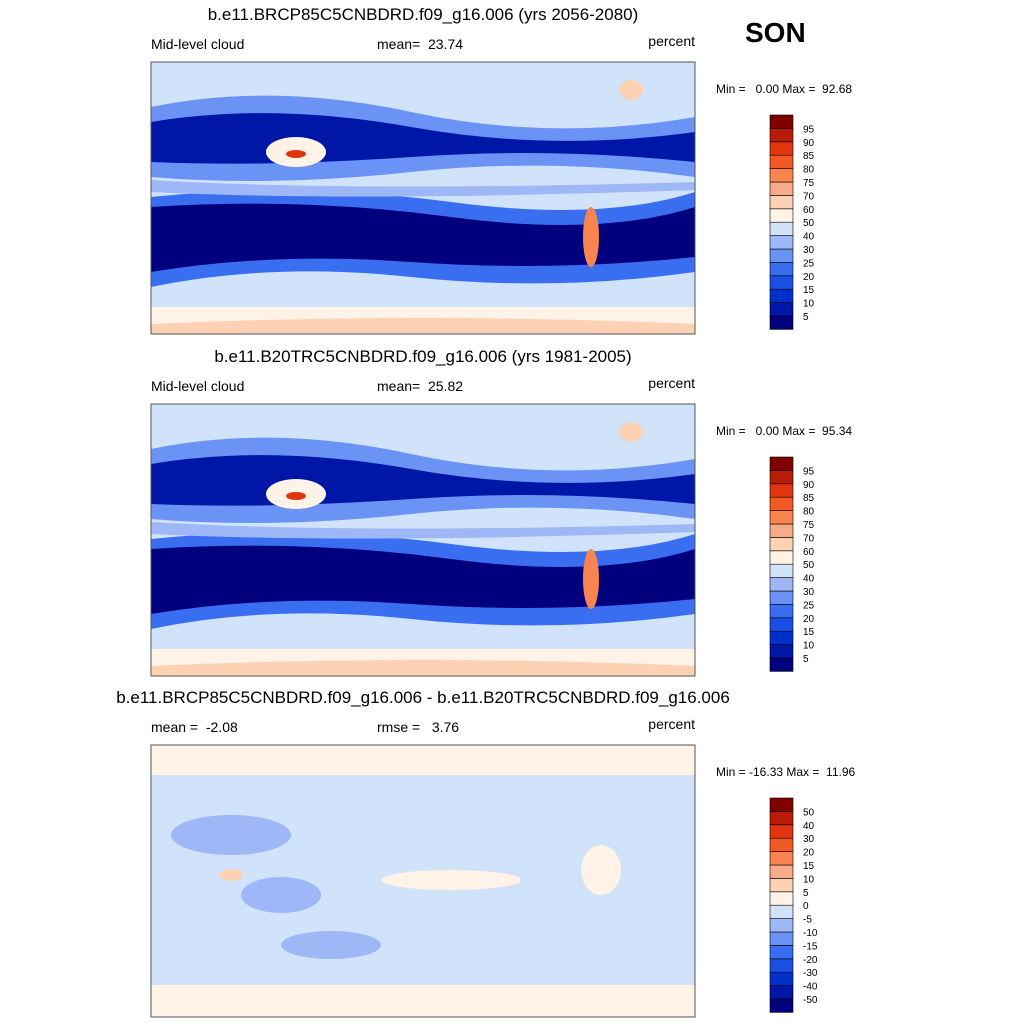  What do you see at coordinates (810, 973) in the screenshot?
I see `colorbar-label: -30` at bounding box center [810, 973].